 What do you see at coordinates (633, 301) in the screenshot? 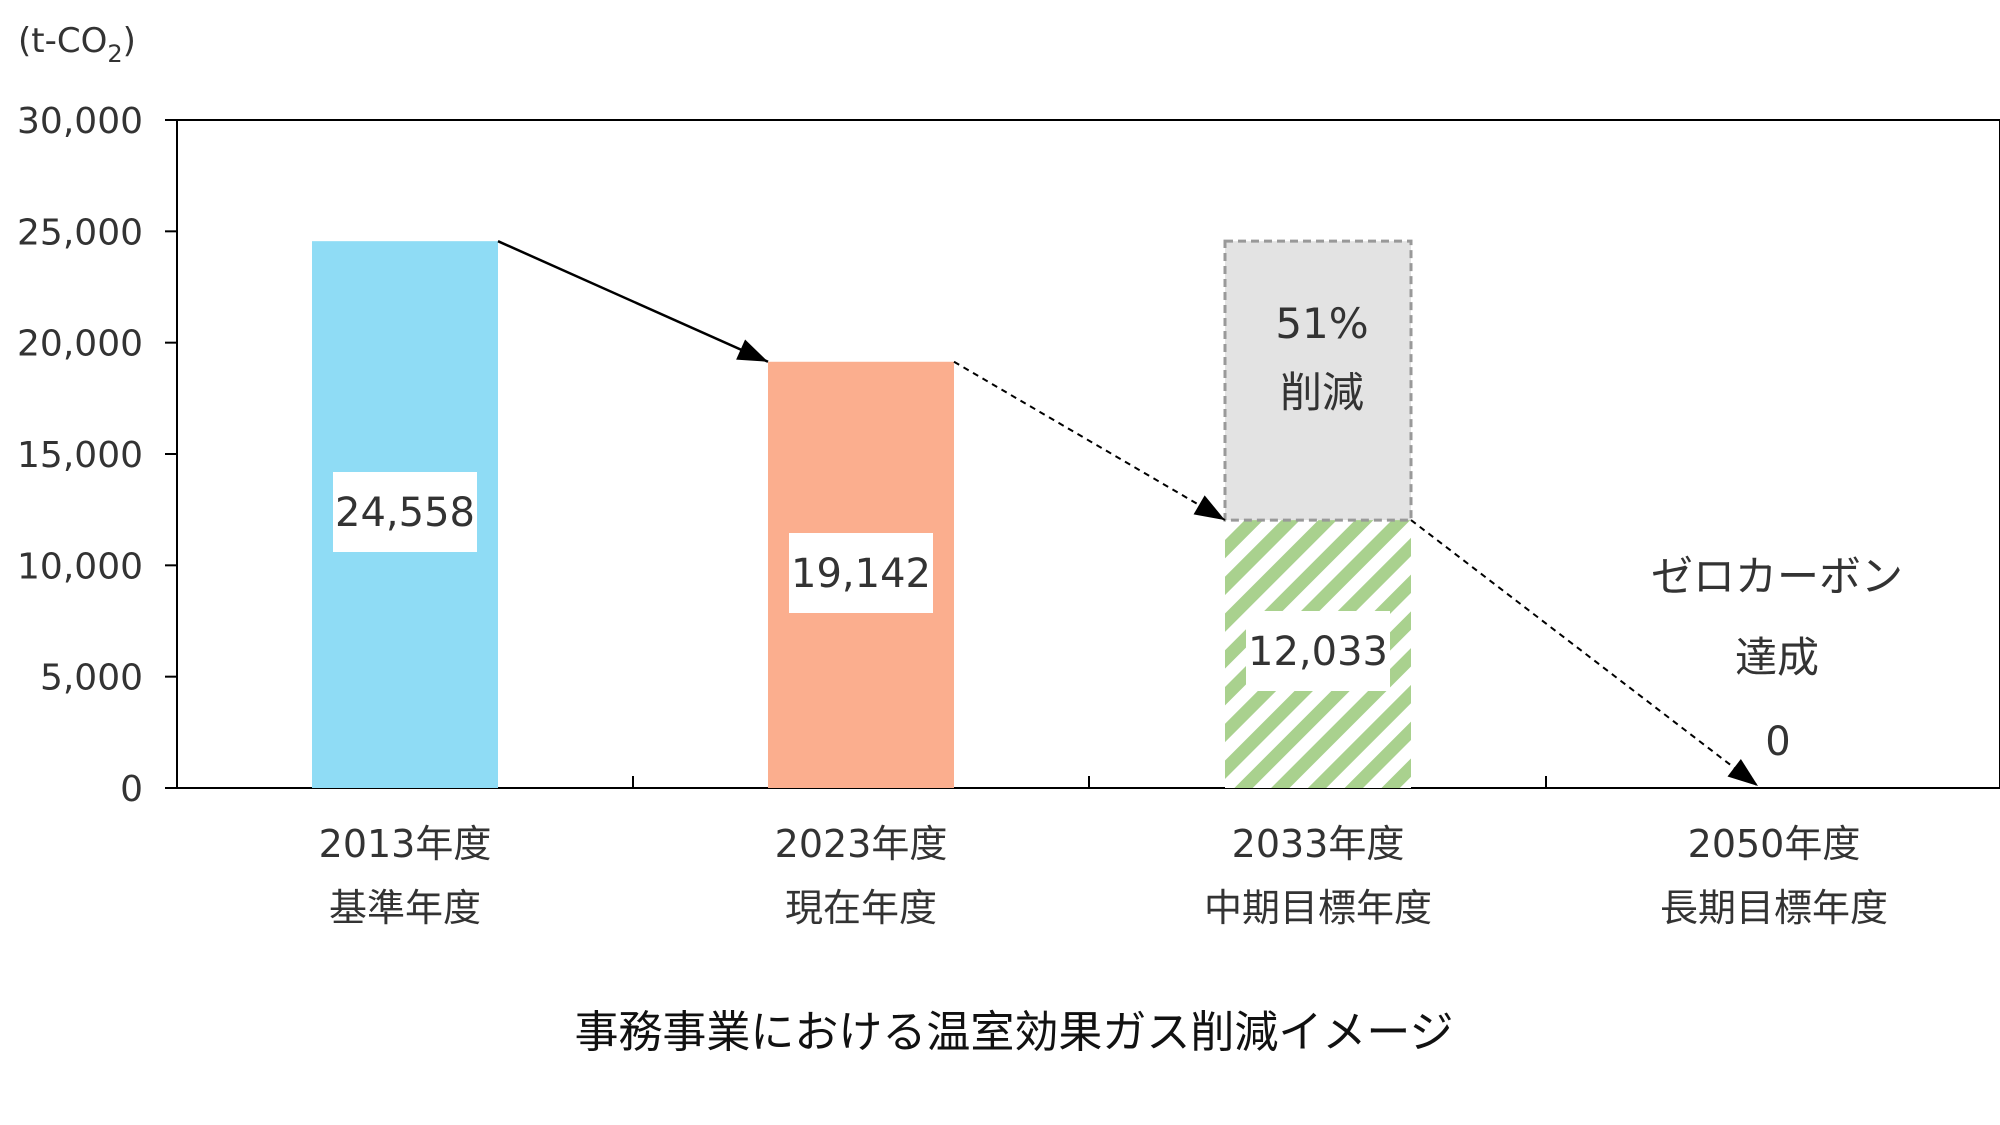
I see `arrow-2013-2023-line` at bounding box center [633, 301].